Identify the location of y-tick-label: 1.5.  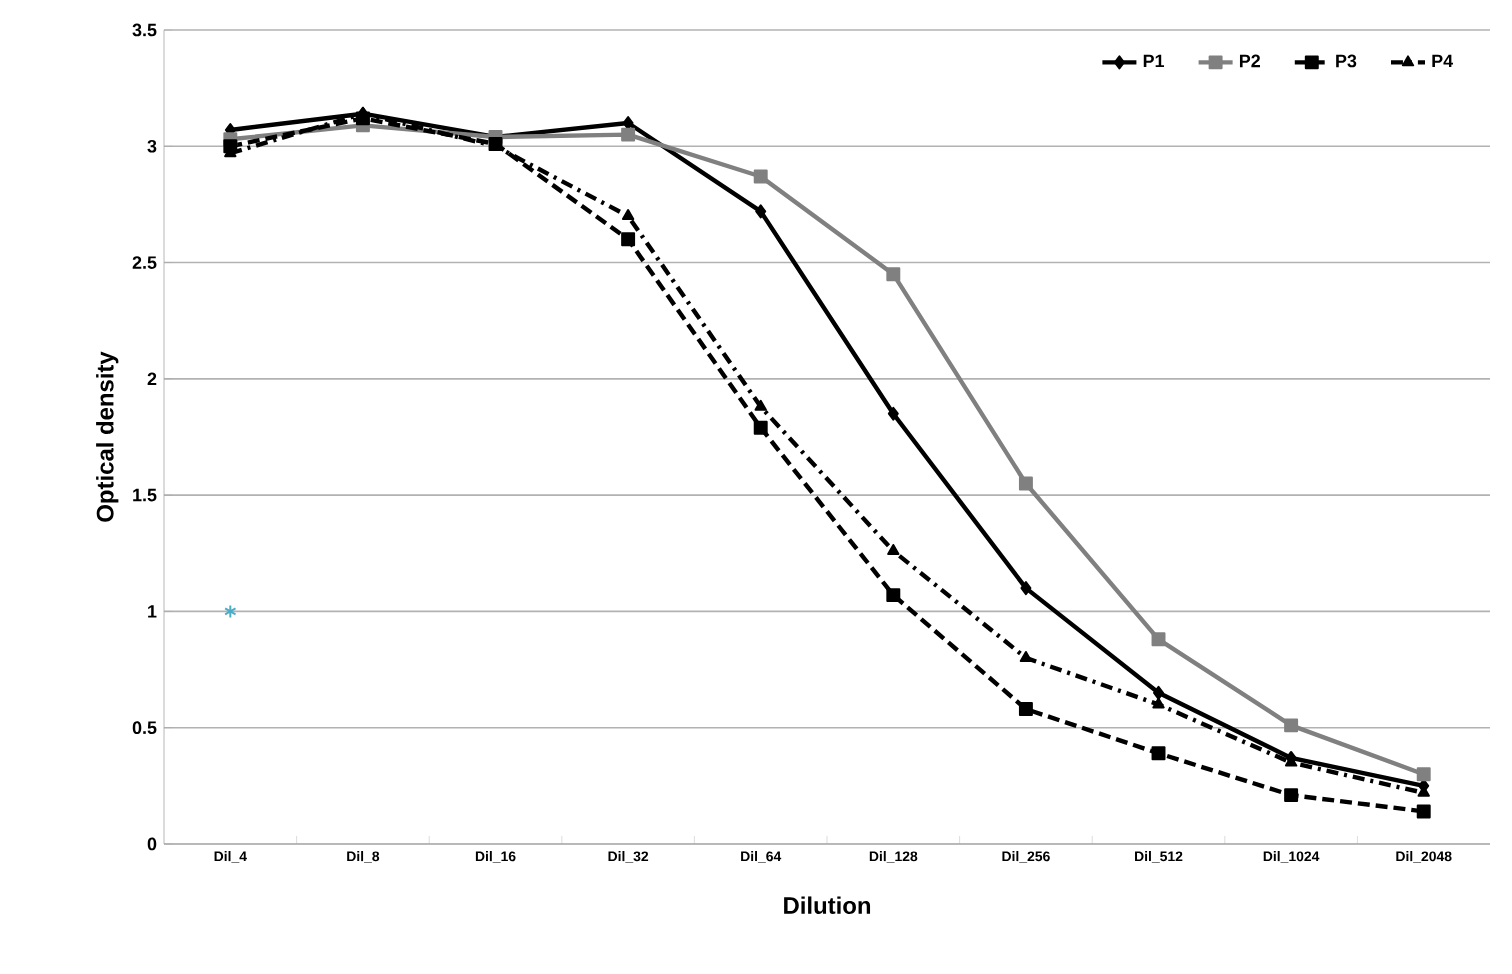
(145, 495).